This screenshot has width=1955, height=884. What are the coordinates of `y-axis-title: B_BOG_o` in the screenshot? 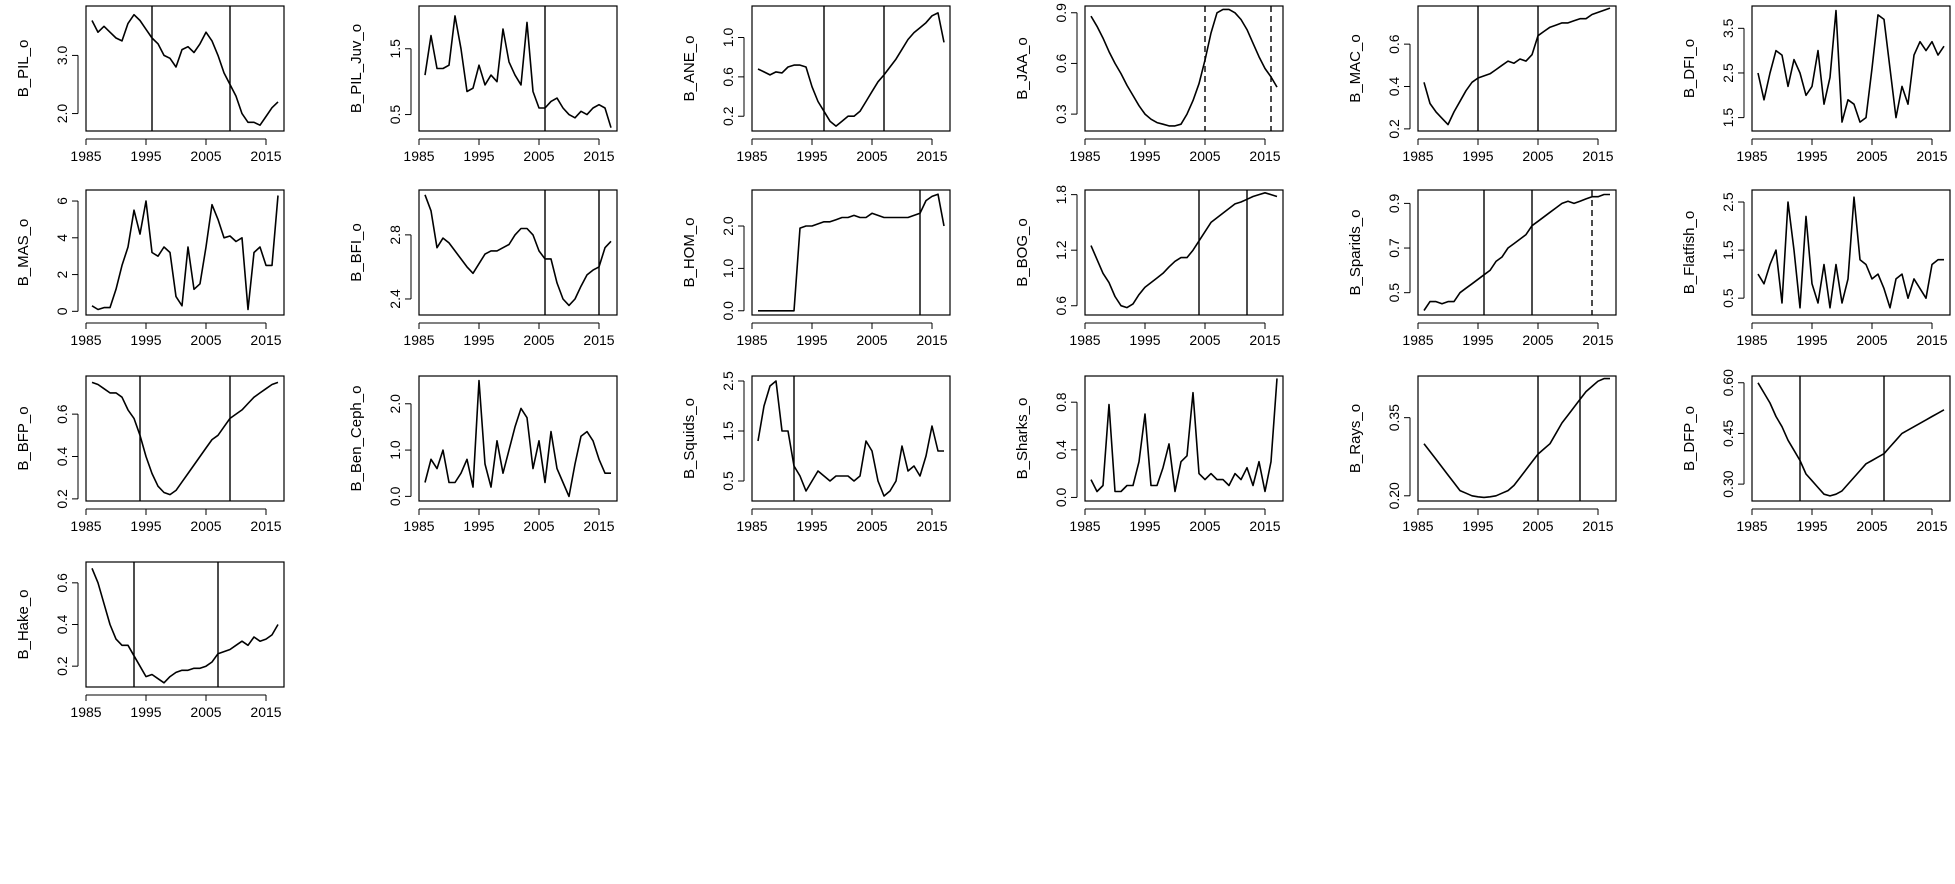 It's located at (1022, 252).